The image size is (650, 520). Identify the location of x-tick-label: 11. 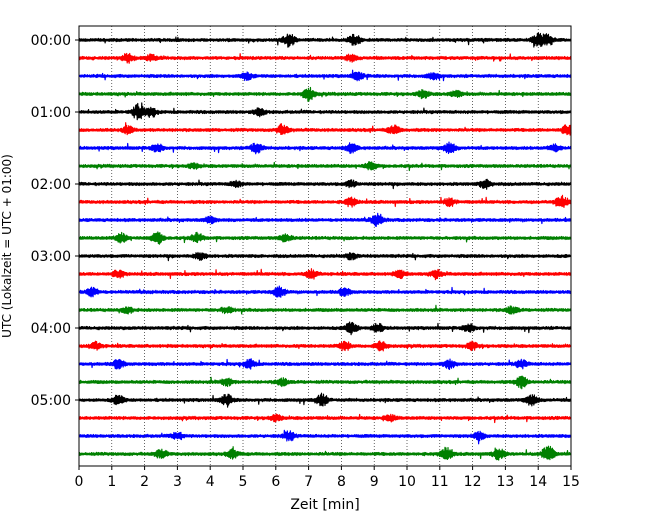
(440, 482).